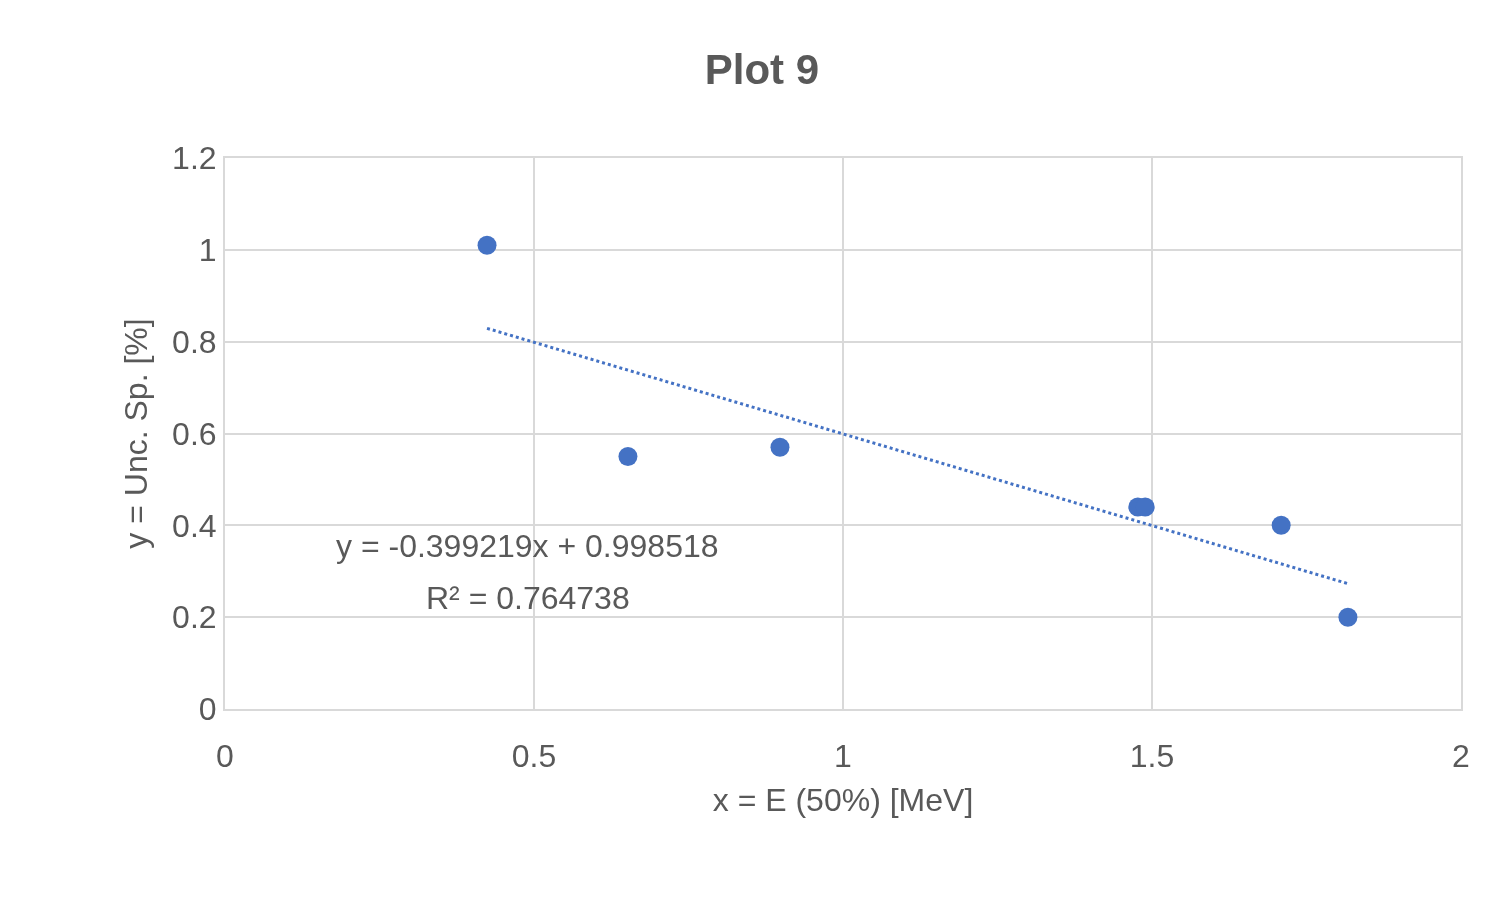 The height and width of the screenshot is (902, 1494). Describe the element at coordinates (194, 617) in the screenshot. I see `y-tick-label: 0.2` at that location.